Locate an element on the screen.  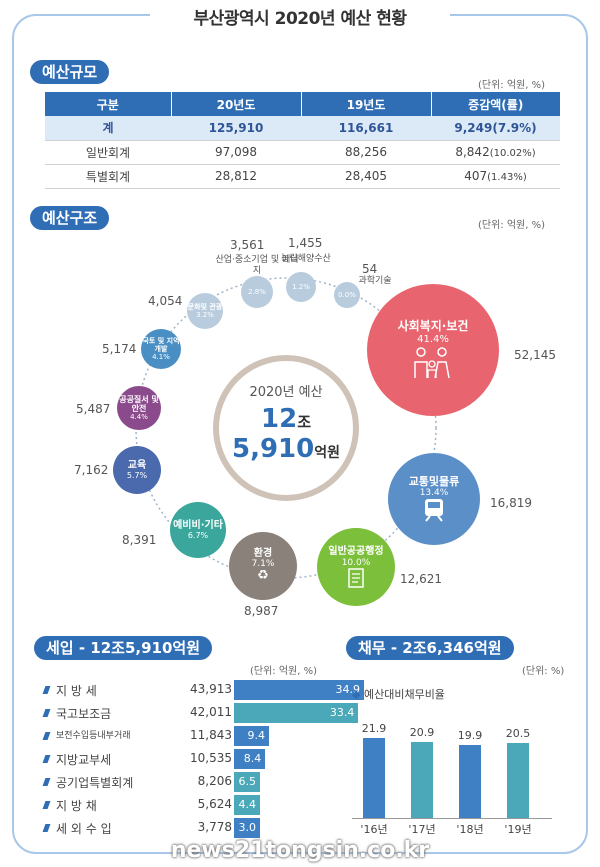
debt-bar-label: 20.9 is located at coordinates (422, 732).